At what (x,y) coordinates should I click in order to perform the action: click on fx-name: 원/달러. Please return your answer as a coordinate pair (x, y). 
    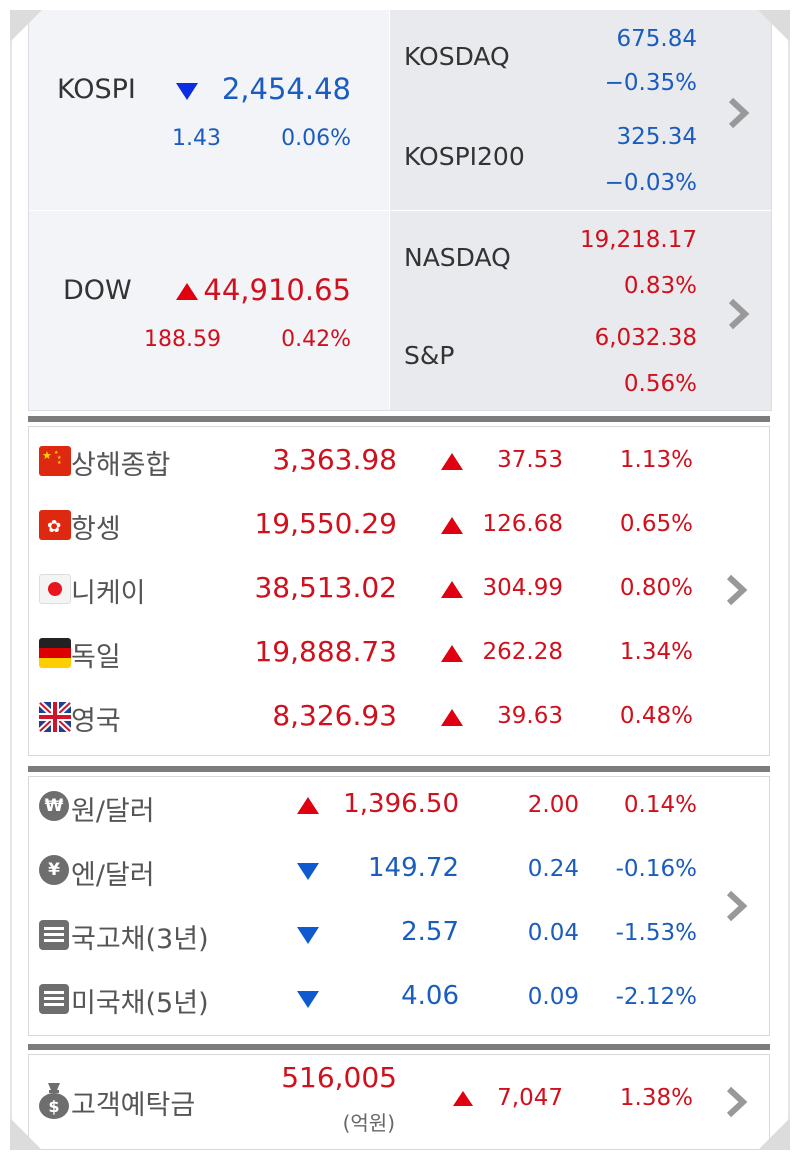
    Looking at the image, I should click on (113, 811).